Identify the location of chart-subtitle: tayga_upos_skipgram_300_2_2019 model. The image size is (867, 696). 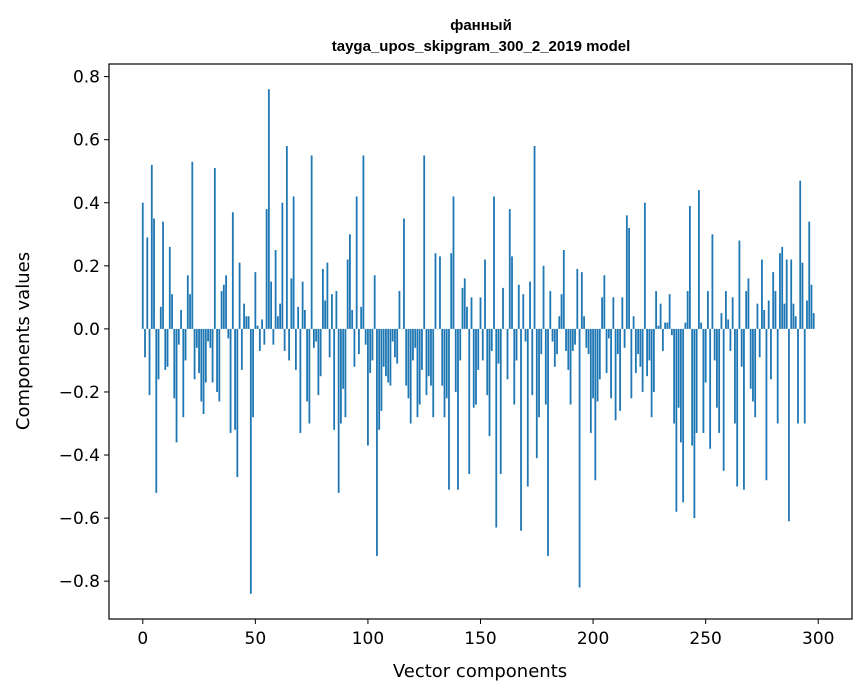
(481, 46).